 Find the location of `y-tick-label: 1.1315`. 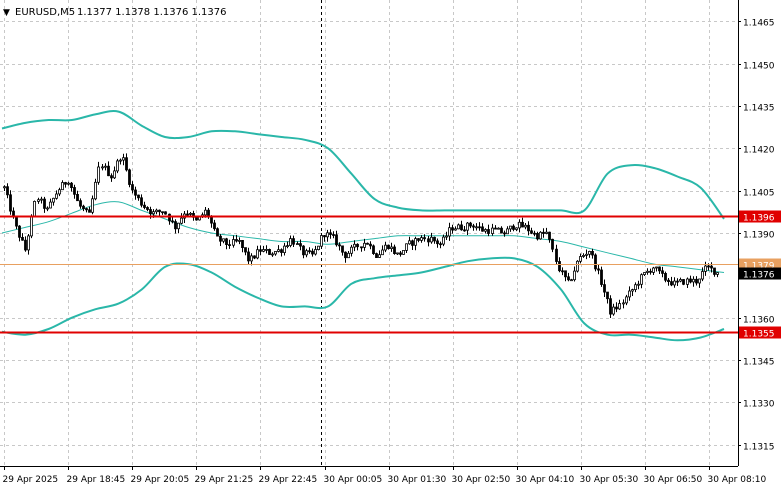

y-tick-label: 1.1315 is located at coordinates (759, 448).